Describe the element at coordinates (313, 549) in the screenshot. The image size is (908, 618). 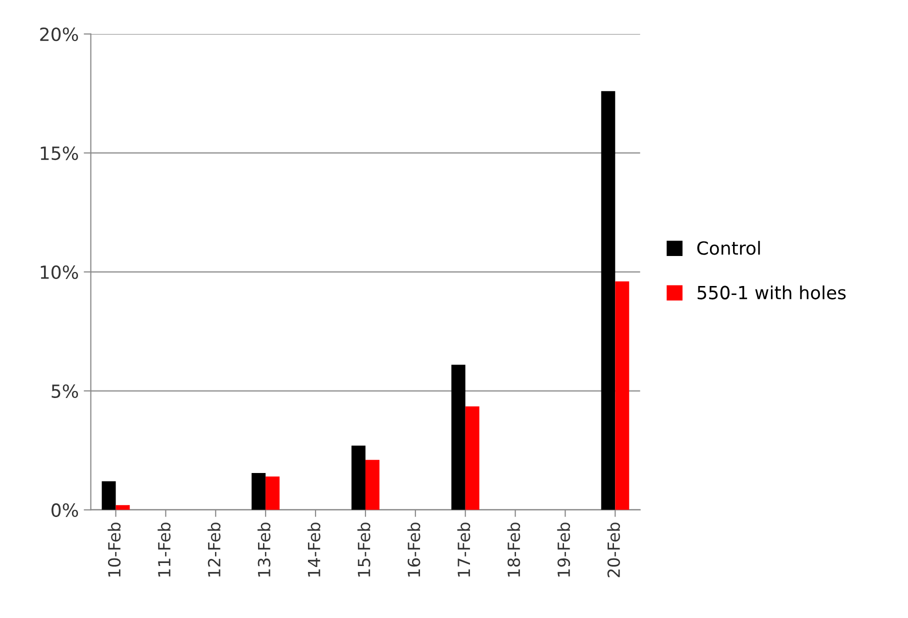
I see `x-tick-label: 14-Feb` at that location.